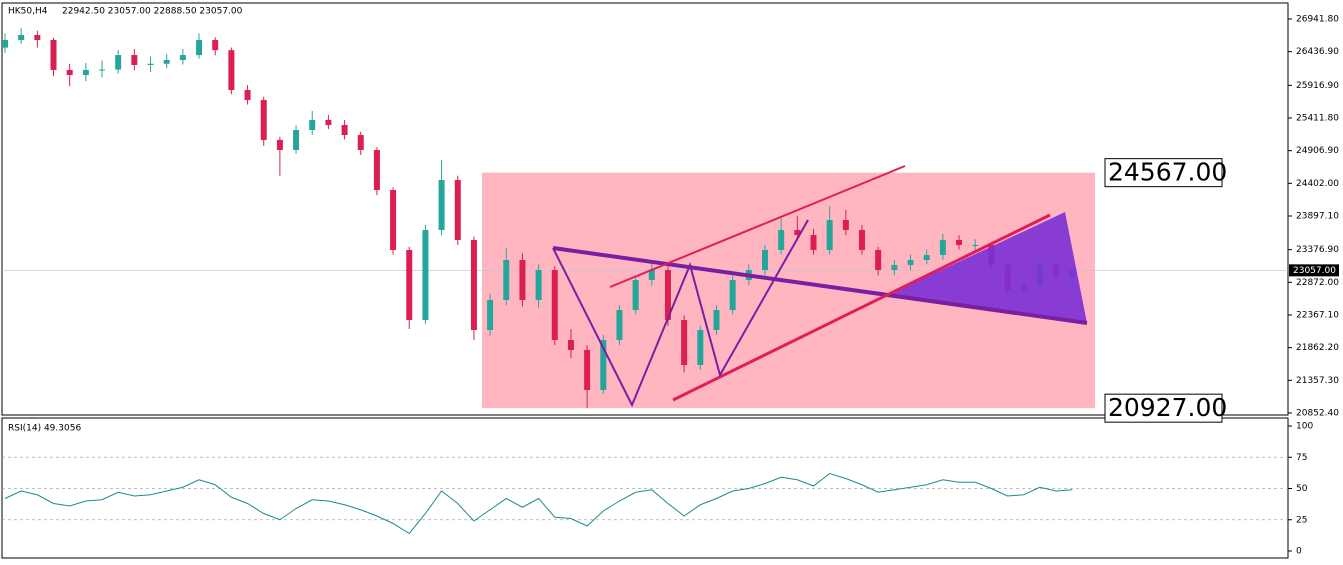 This screenshot has height=565, width=1343. What do you see at coordinates (1317, 52) in the screenshot?
I see `y-tick-label: 26436.90` at bounding box center [1317, 52].